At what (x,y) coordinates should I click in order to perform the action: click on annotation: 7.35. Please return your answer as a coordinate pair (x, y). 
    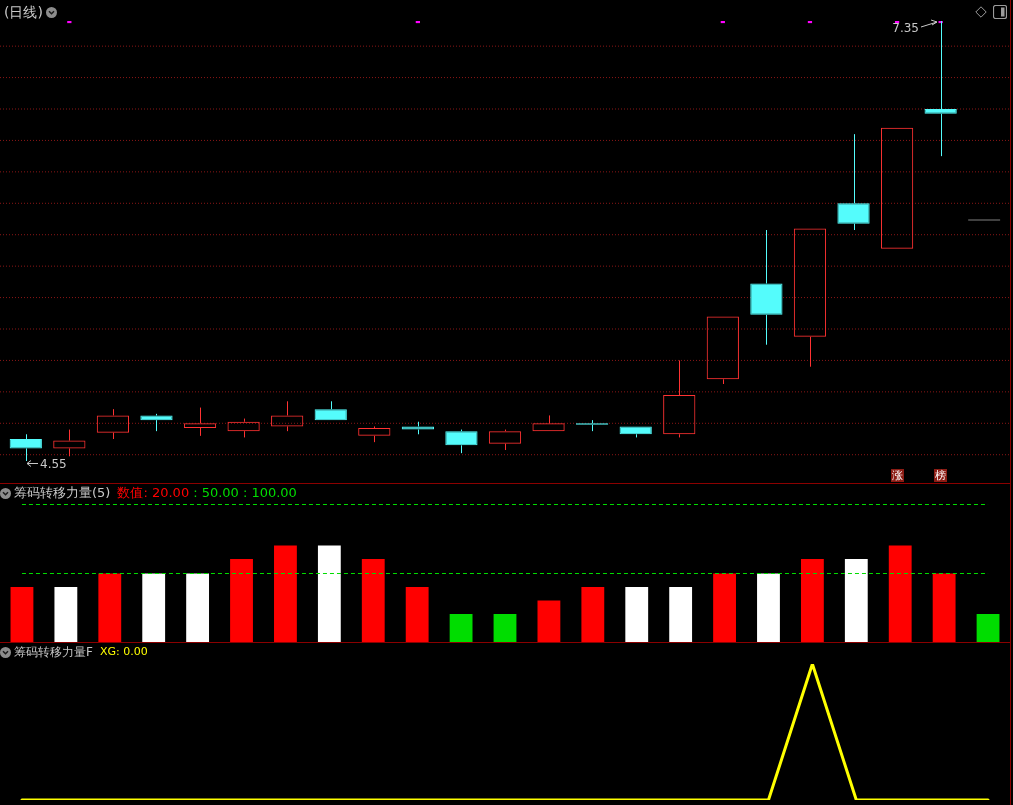
    Looking at the image, I should click on (905, 28).